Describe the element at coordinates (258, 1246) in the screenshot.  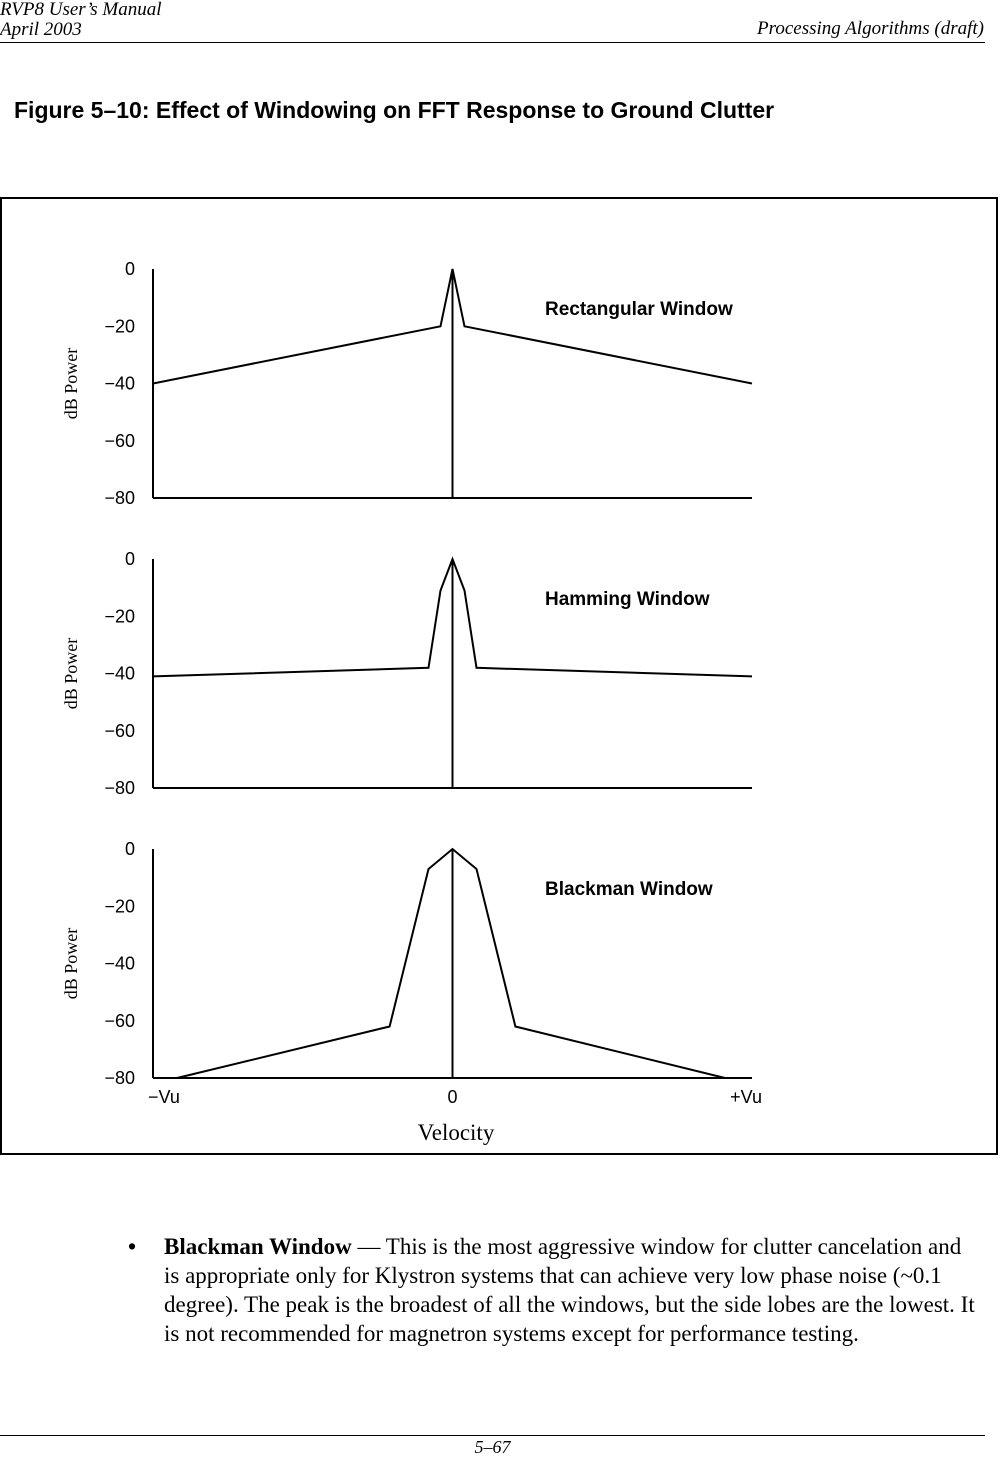
I see `bullet-term: Blackman Window` at that location.